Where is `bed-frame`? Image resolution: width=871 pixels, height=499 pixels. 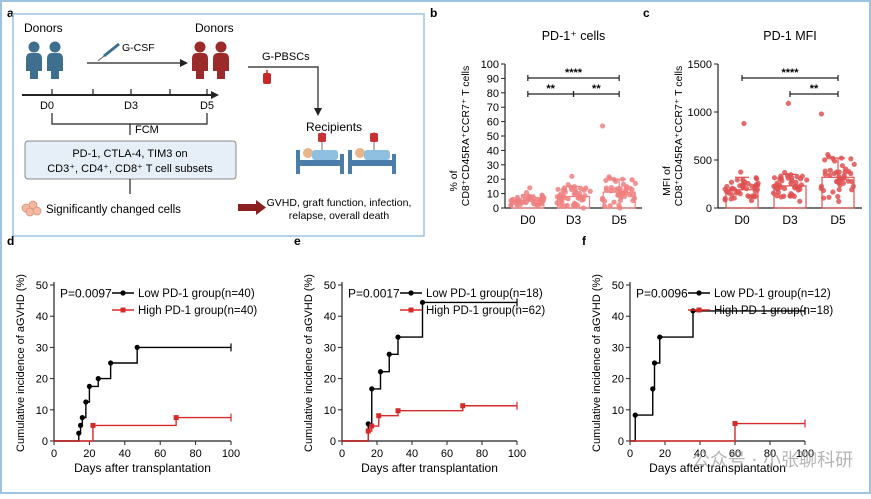 bed-frame is located at coordinates (372, 163).